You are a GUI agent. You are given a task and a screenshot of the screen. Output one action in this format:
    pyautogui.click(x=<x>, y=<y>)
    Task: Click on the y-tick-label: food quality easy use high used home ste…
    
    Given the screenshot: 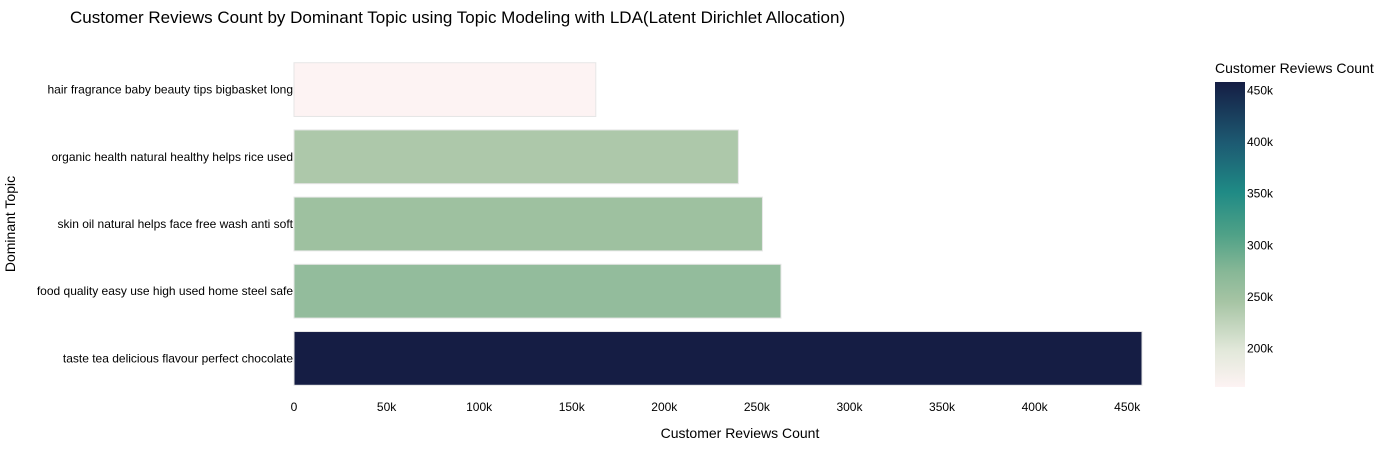 What is the action you would take?
    pyautogui.click(x=165, y=291)
    